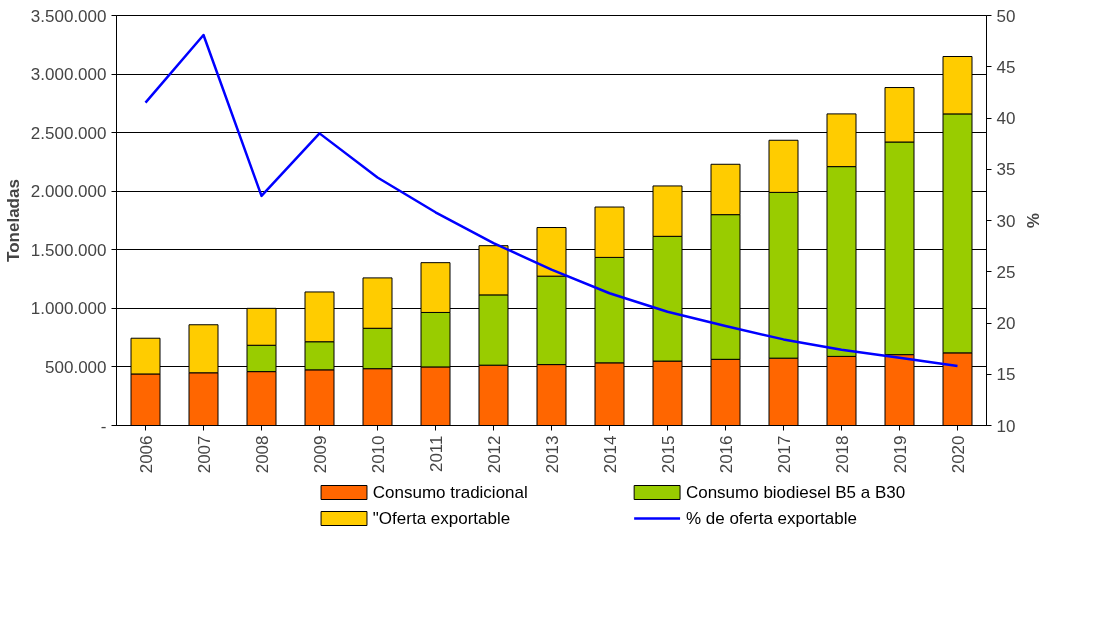  I want to click on legend-label: % de oferta exportable, so click(771, 518).